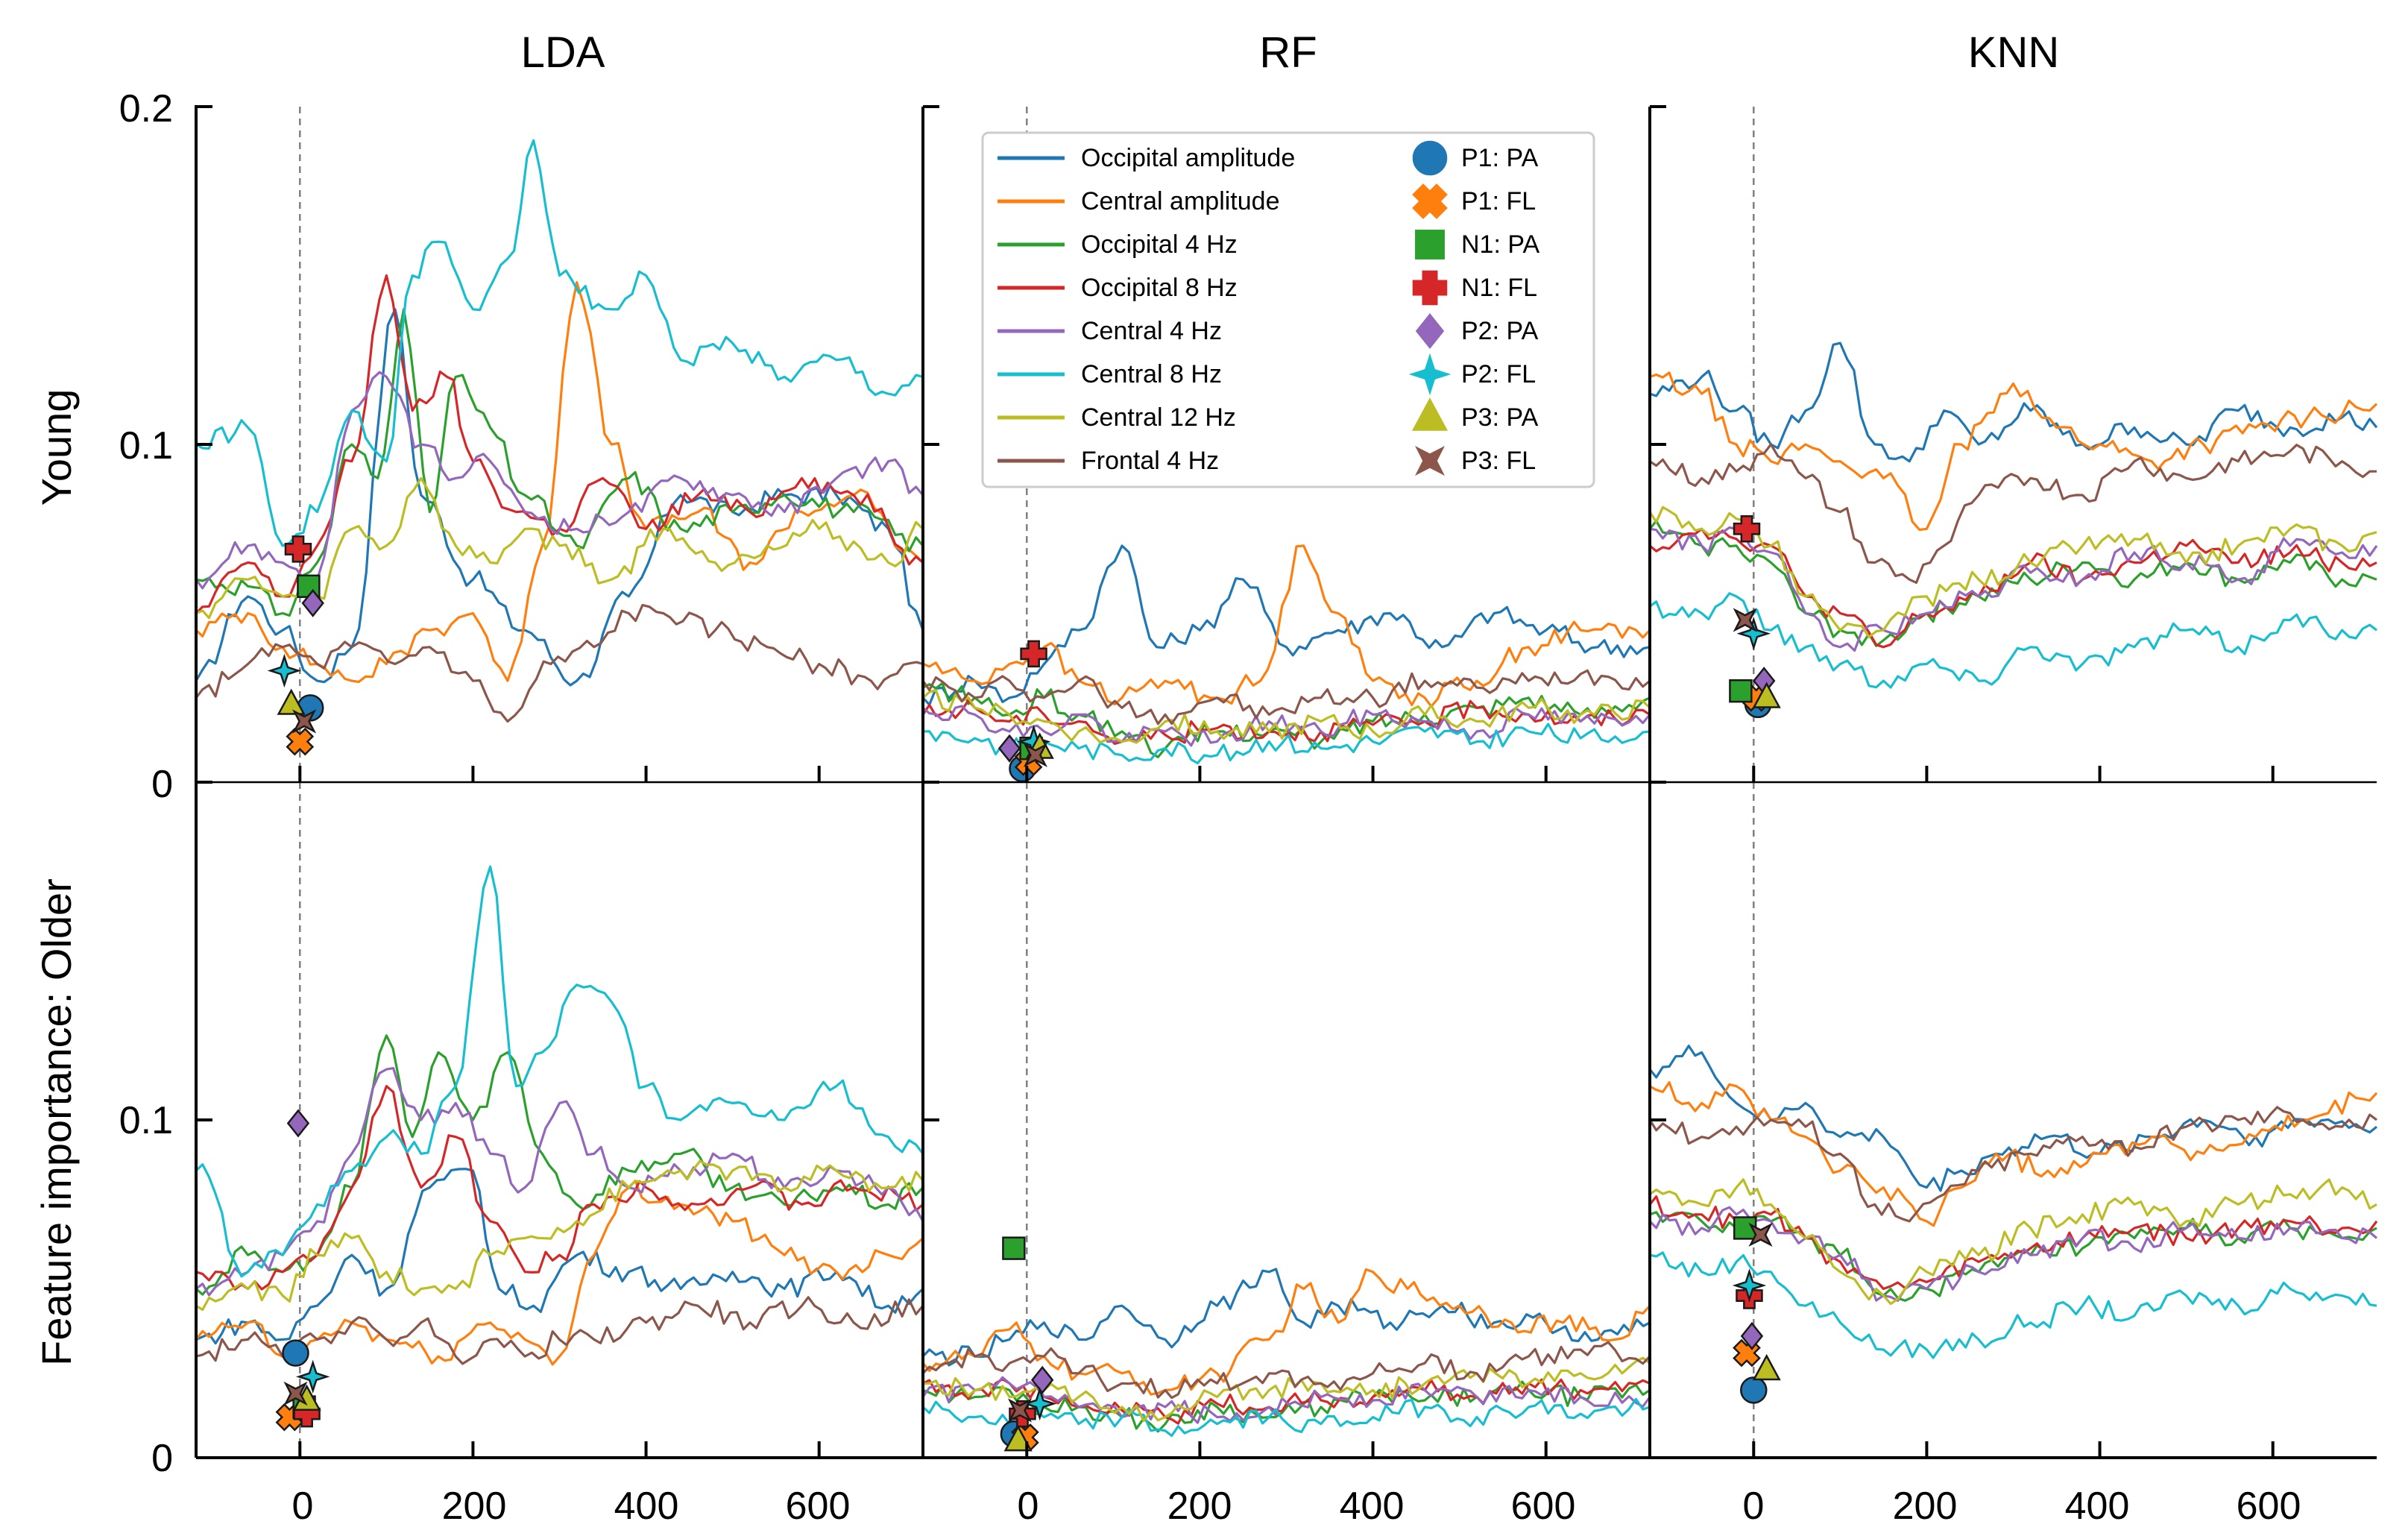 This screenshot has height=1536, width=2408. What do you see at coordinates (571, 1506) in the screenshot?
I see `x-tick-labels-lda: 0 200 400 600` at bounding box center [571, 1506].